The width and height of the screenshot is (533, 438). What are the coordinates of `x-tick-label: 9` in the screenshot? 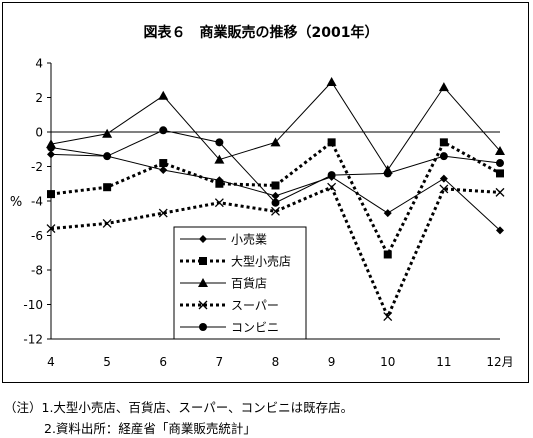 It's located at (332, 362).